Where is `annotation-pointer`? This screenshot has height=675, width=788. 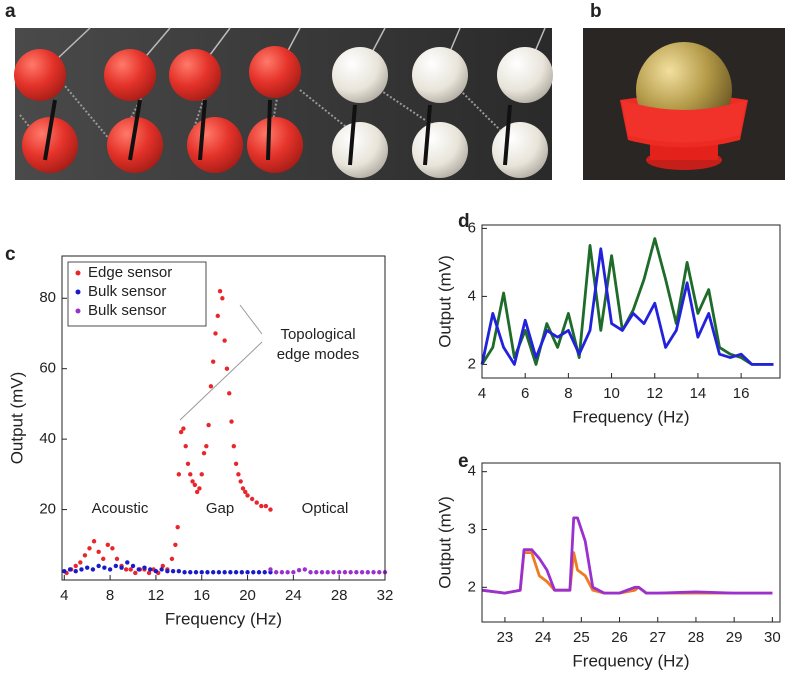
annotation-pointer is located at coordinates (221, 362).